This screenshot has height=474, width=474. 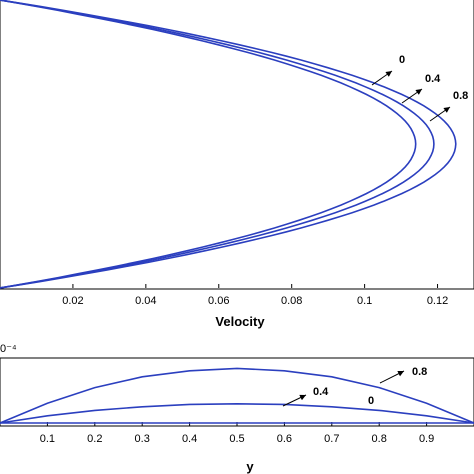 I want to click on top-annotation-0: 0, so click(x=402, y=60).